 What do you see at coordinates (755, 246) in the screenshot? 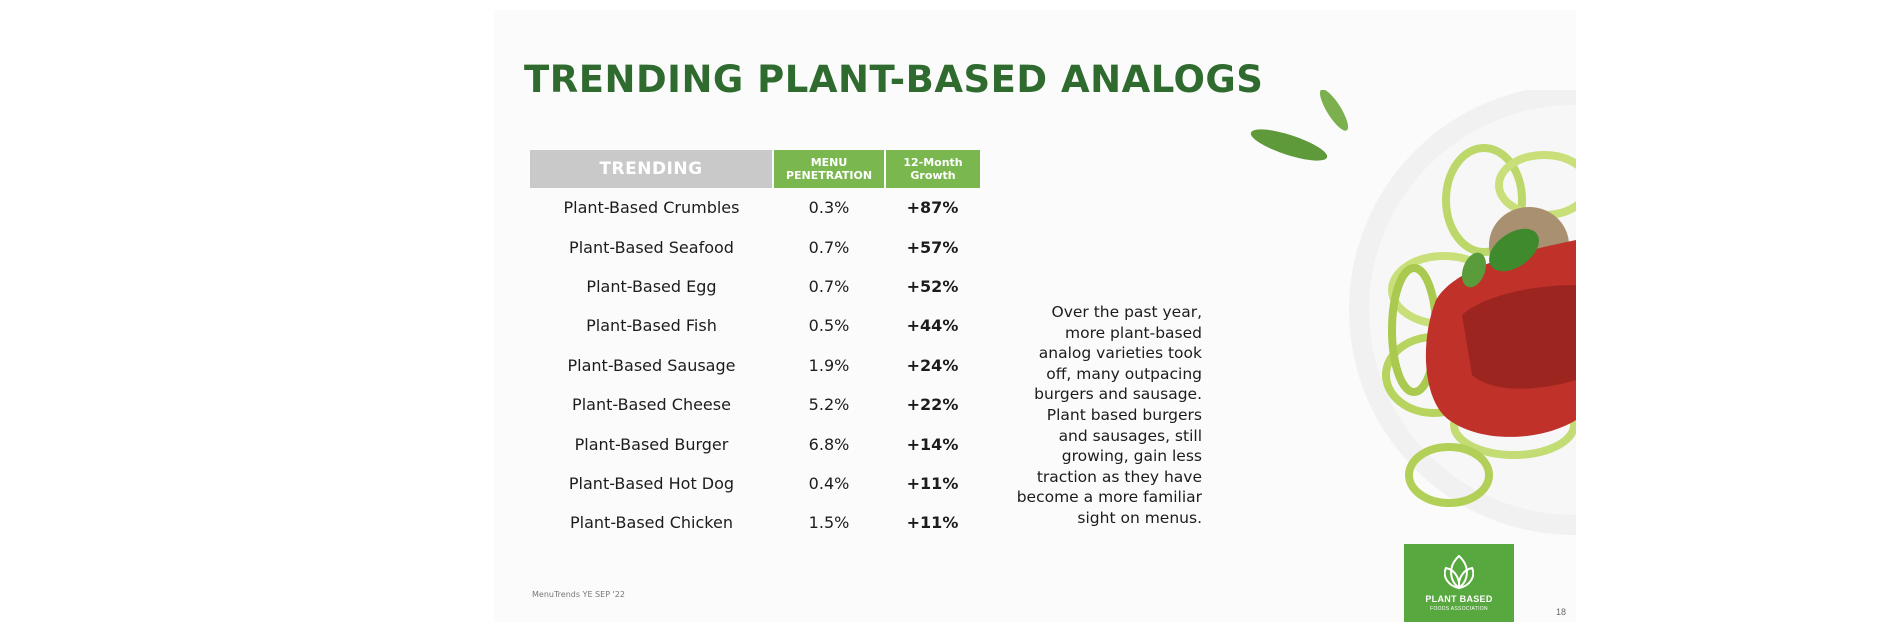
I see `table-row: Plant-Based Seafood 0.7% +57%` at bounding box center [755, 246].